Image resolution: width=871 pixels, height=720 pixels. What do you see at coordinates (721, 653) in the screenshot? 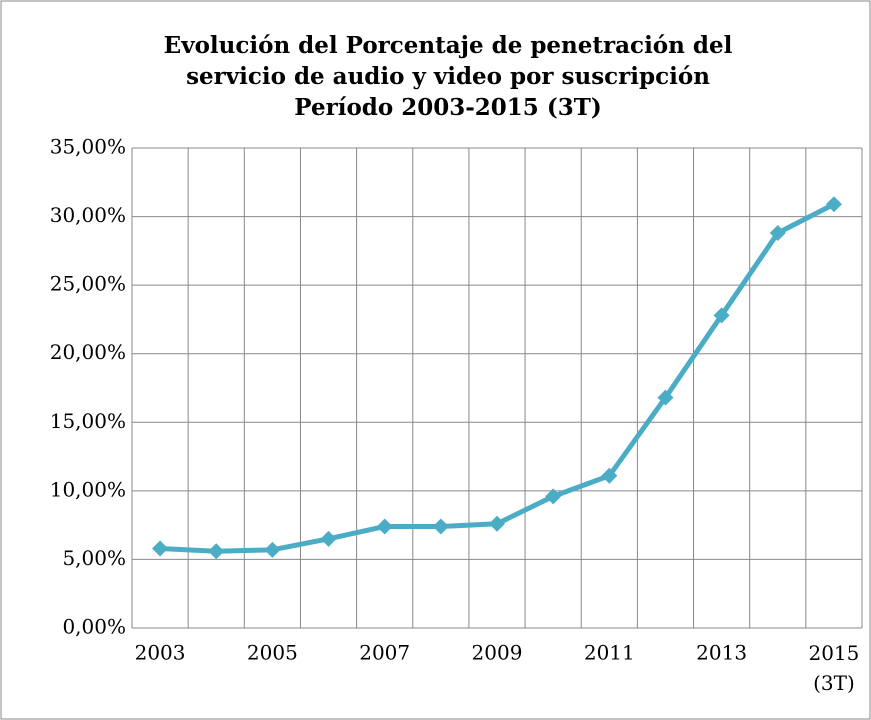
I see `x-tick-label: 2013` at bounding box center [721, 653].